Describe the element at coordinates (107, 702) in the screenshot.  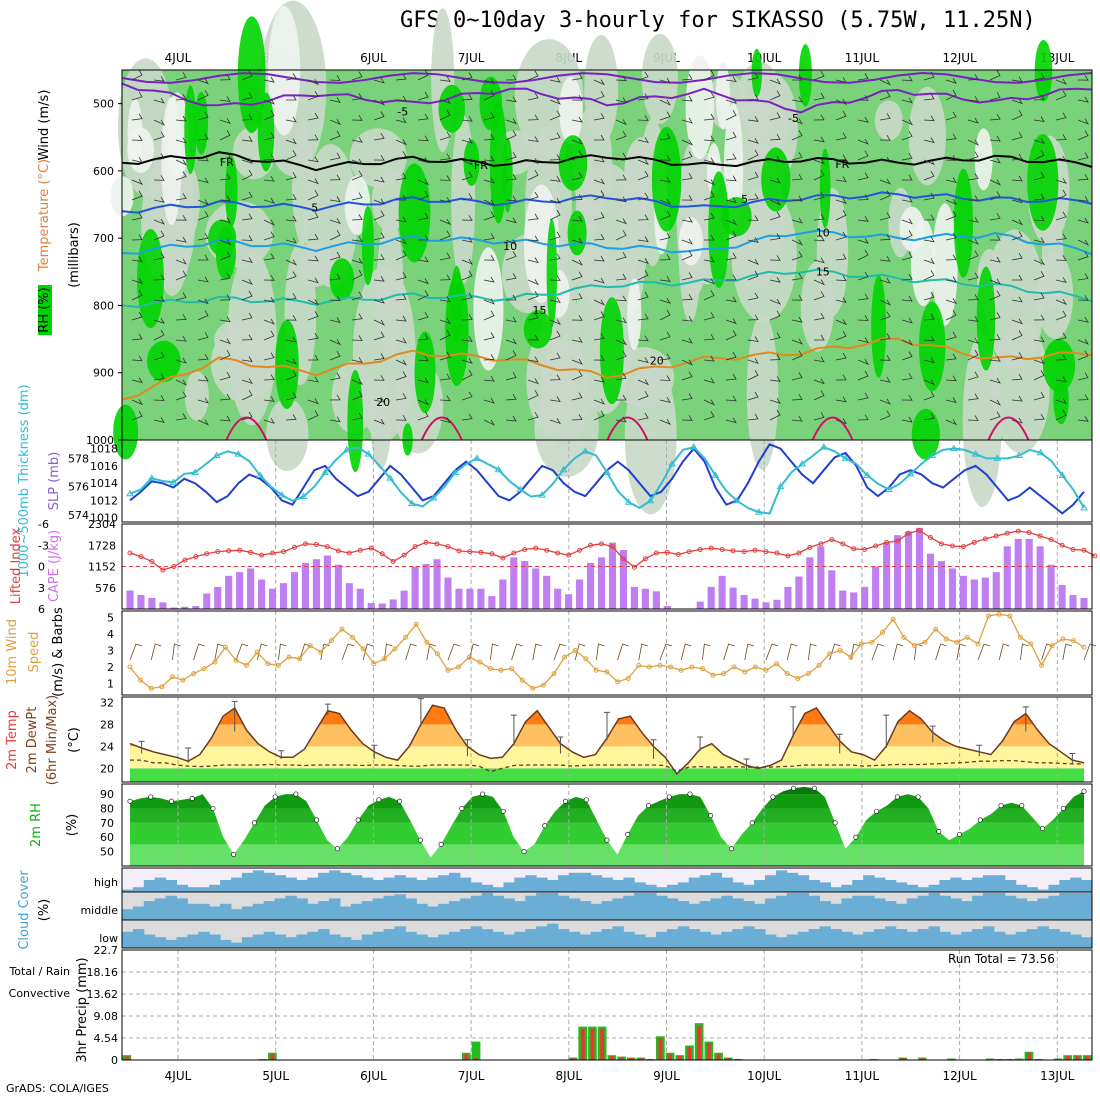
I see `temp-tick-label: 32` at that location.